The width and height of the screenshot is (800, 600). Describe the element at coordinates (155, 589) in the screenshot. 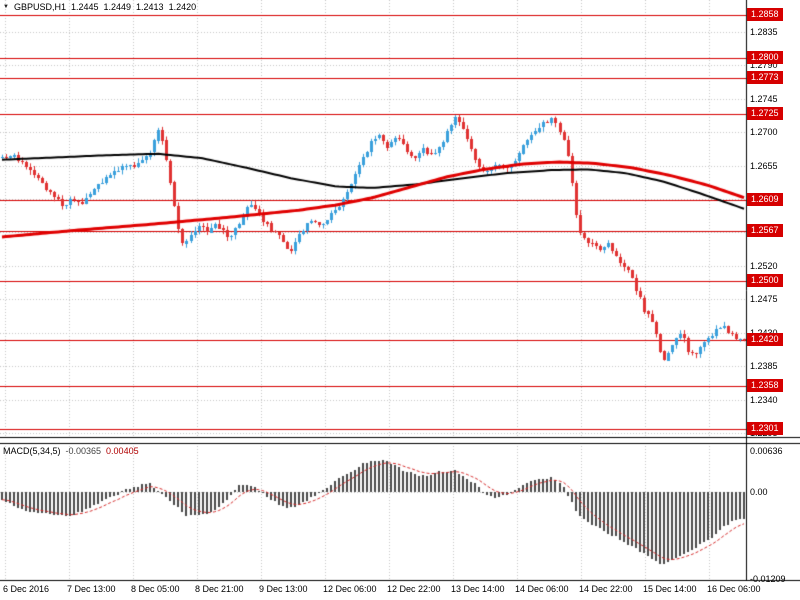

I see `time-label: 8 Dec 05:00` at that location.